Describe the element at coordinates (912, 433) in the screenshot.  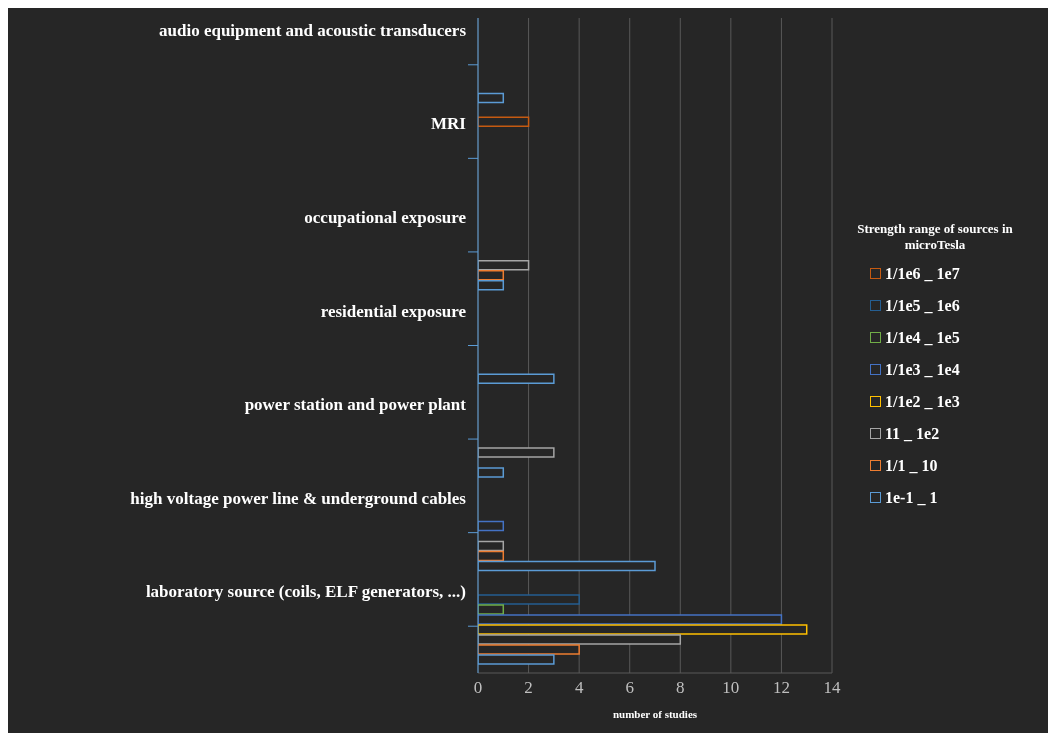
I see `legend-label: 11 _ 1e2` at that location.